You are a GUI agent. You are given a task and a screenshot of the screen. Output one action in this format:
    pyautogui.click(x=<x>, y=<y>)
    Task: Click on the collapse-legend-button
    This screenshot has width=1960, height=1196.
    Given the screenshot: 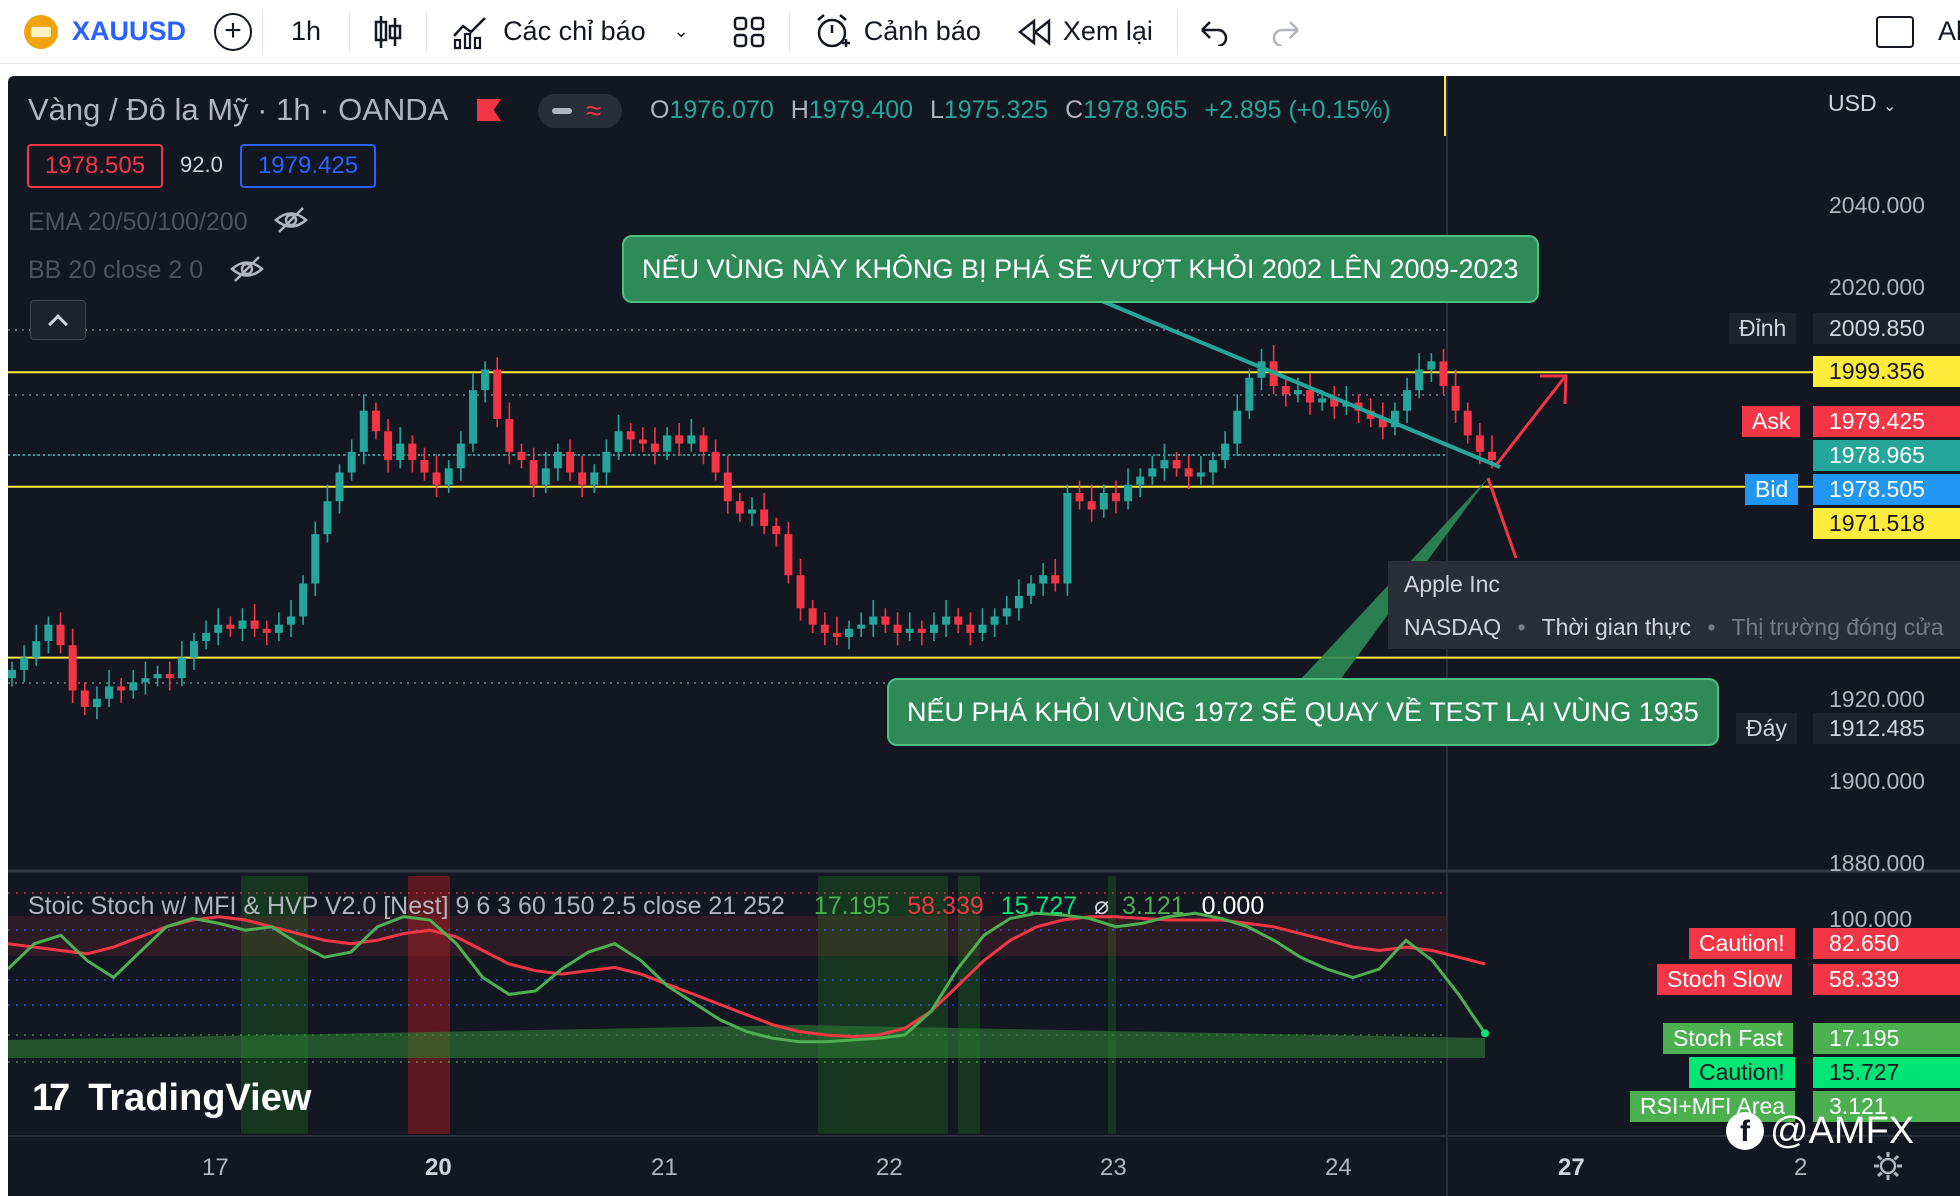 What is the action you would take?
    pyautogui.click(x=58, y=320)
    